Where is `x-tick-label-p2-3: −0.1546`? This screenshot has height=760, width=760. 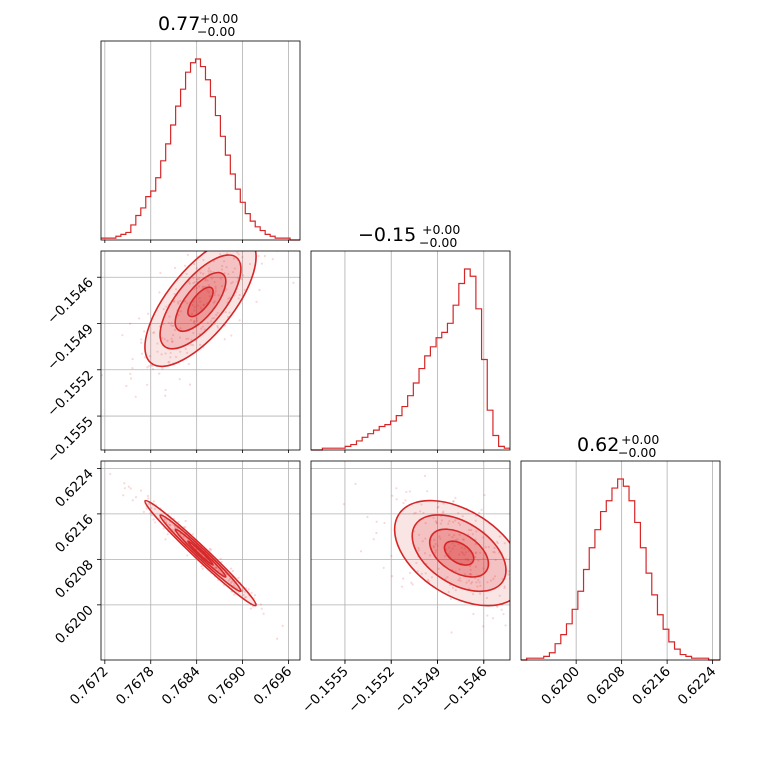
x-tick-label-p2-3: −0.1546 is located at coordinates (464, 690).